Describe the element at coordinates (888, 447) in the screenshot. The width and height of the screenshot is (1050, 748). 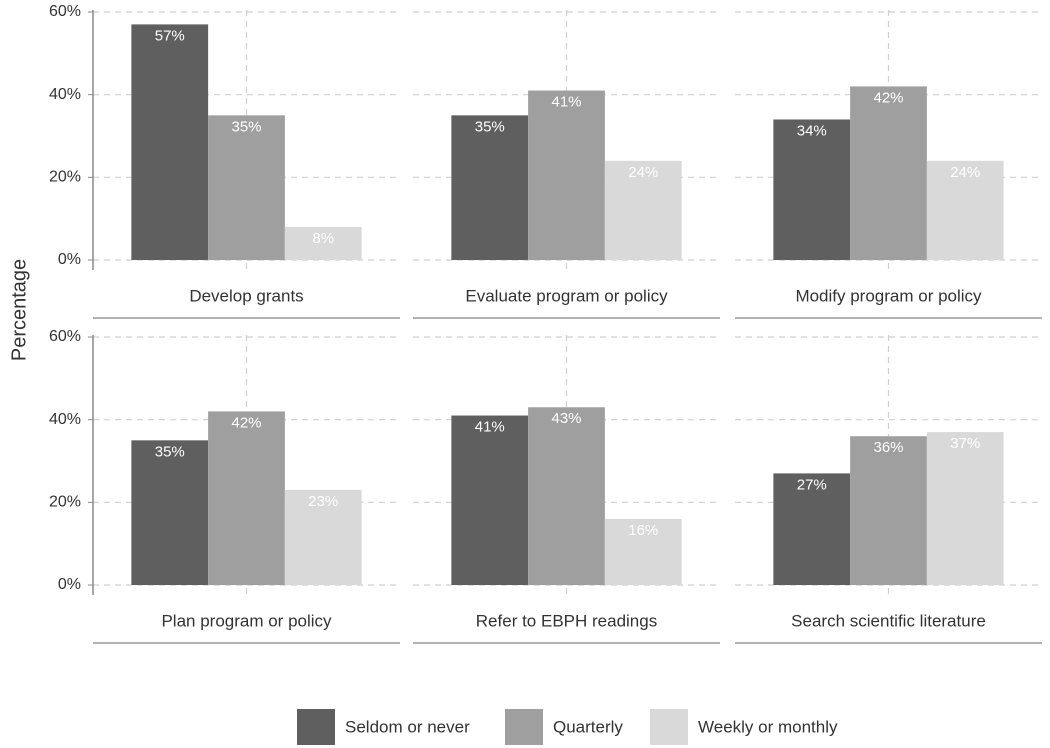
I see `value-label: 36%` at that location.